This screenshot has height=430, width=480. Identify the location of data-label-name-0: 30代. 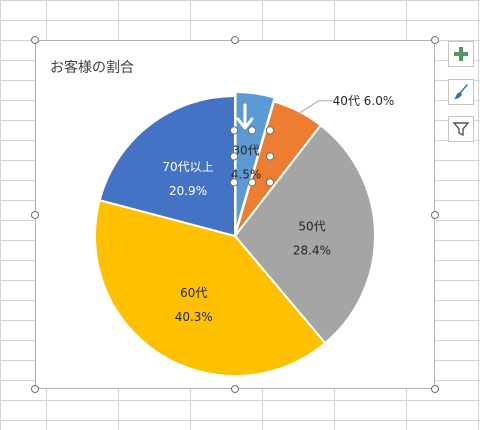
(245, 150).